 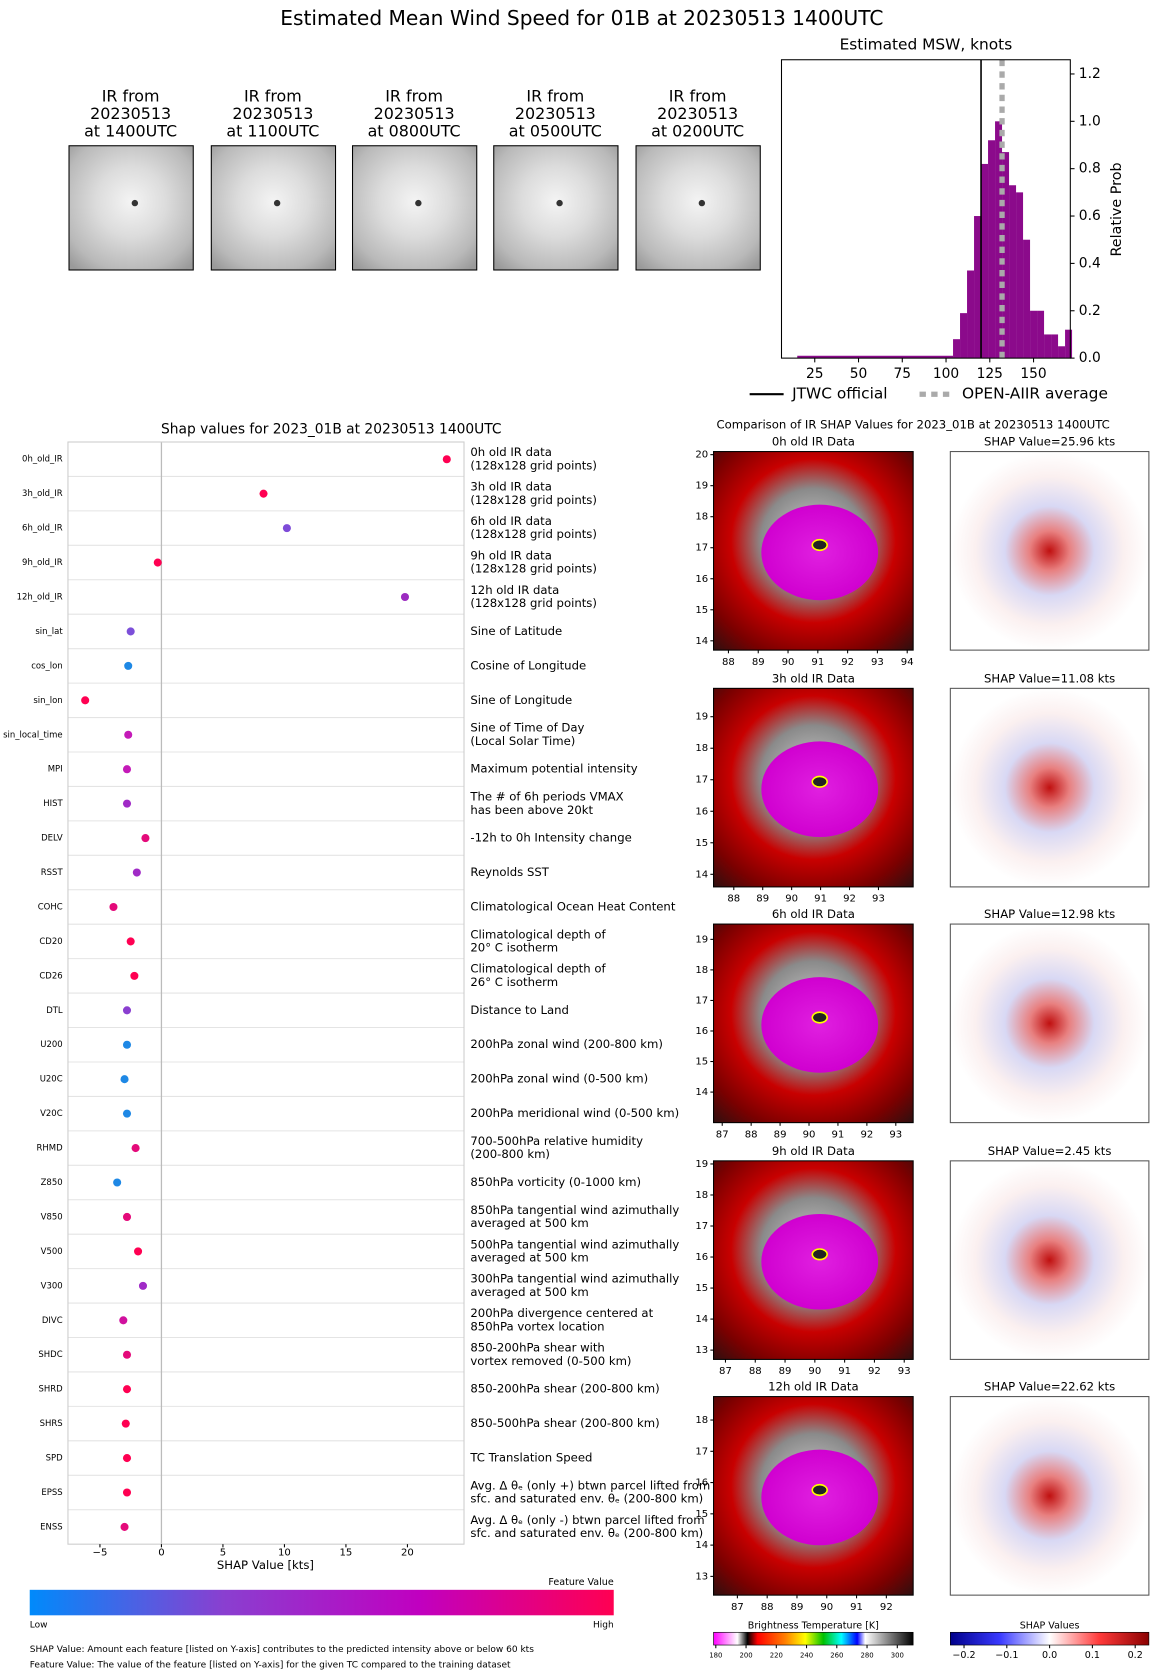 What do you see at coordinates (603, 1625) in the screenshot?
I see `colorbar-high: High` at bounding box center [603, 1625].